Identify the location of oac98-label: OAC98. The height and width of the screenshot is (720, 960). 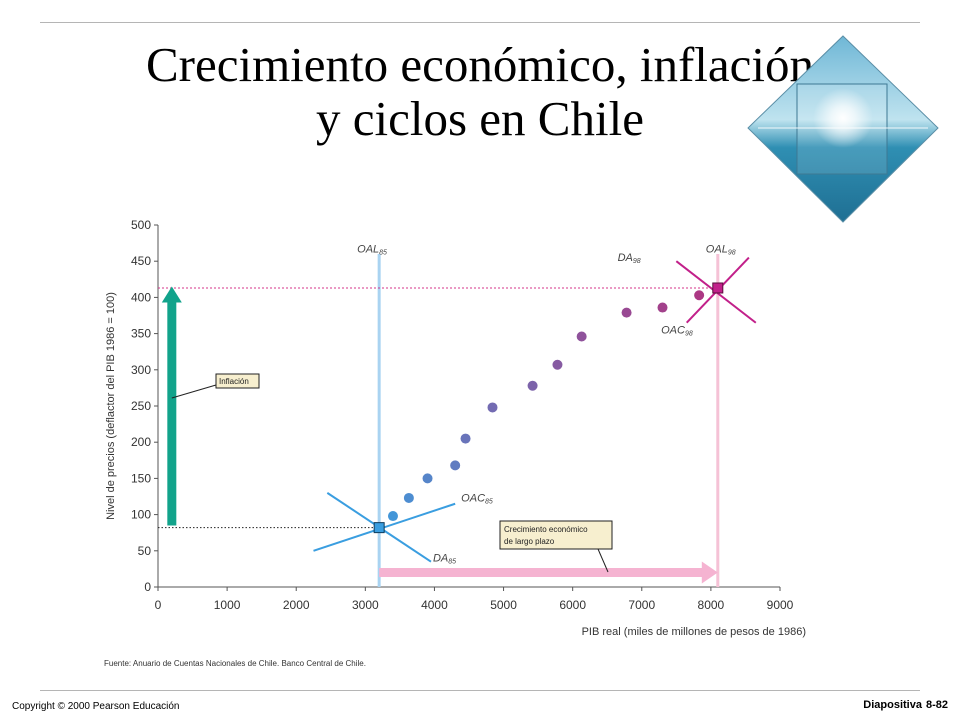
(677, 331).